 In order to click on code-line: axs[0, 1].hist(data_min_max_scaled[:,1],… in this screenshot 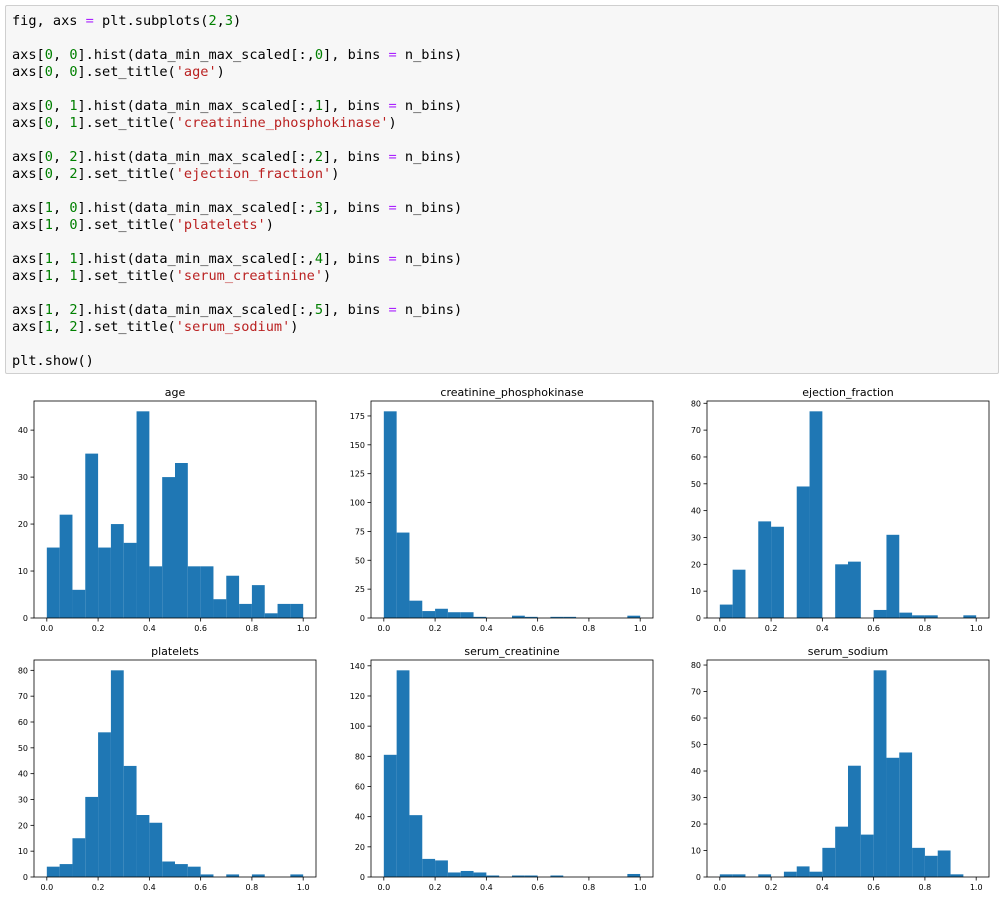, I will do `click(505, 106)`.